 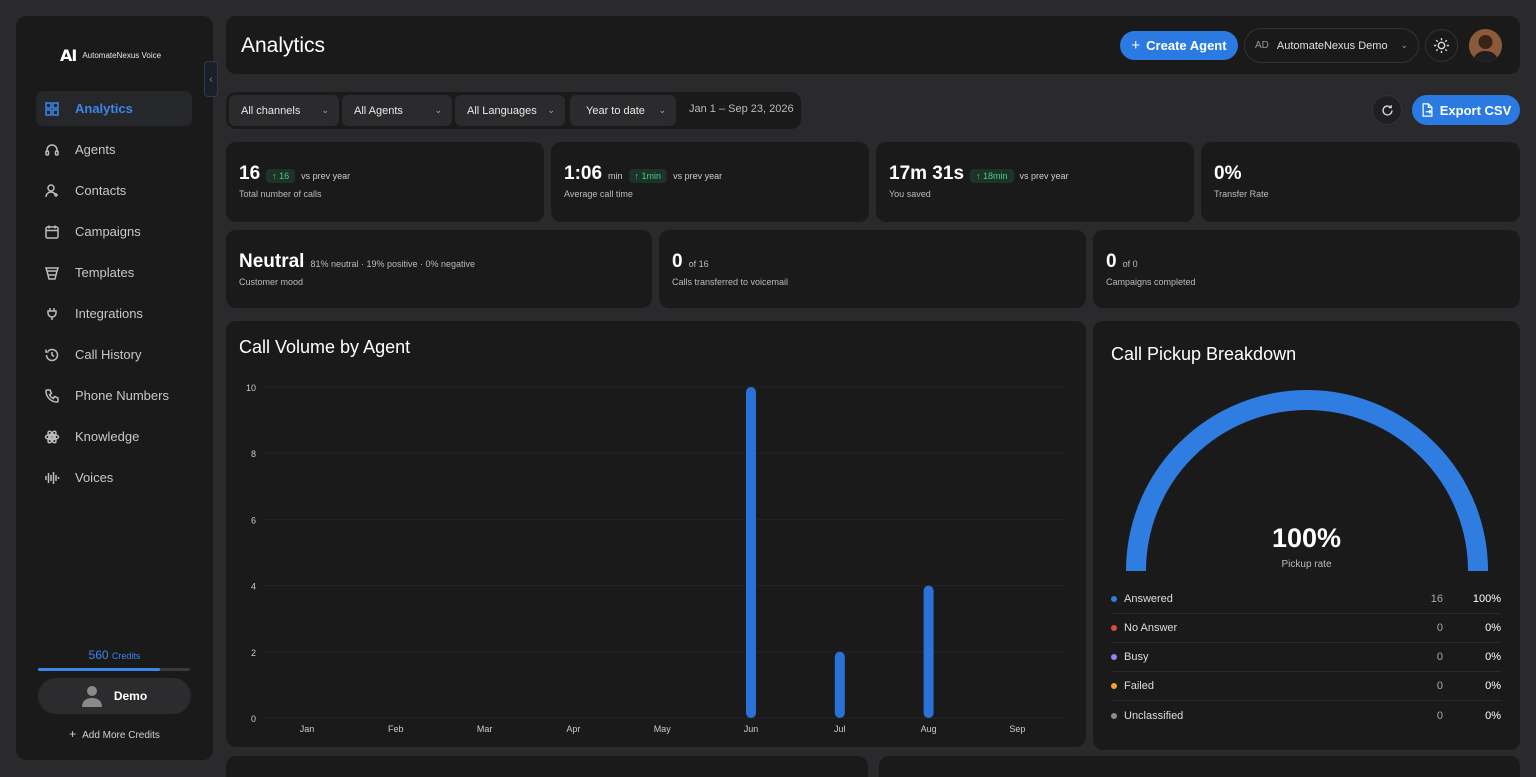 What do you see at coordinates (1186, 45) in the screenshot?
I see `create-agent-label: Create Agent` at bounding box center [1186, 45].